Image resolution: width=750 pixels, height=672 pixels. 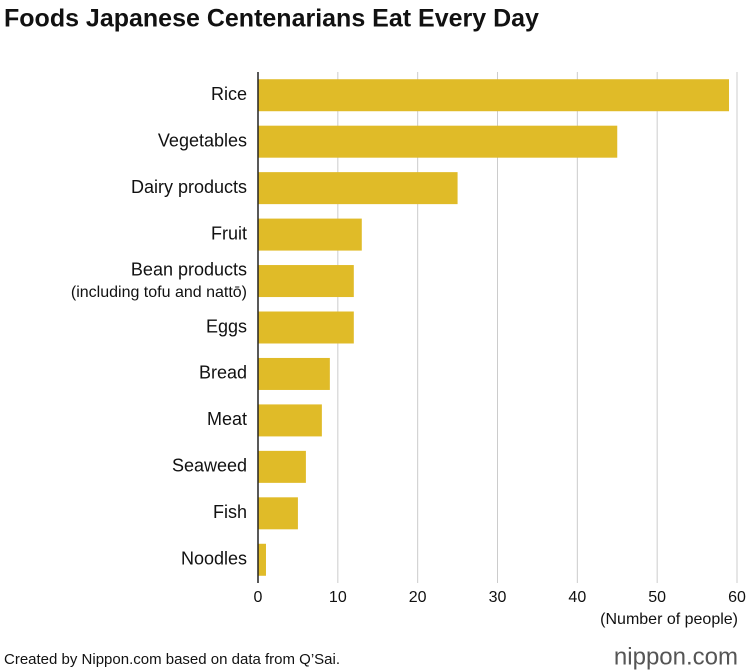 What do you see at coordinates (189, 187) in the screenshot?
I see `y-tick-label: Dairy products` at bounding box center [189, 187].